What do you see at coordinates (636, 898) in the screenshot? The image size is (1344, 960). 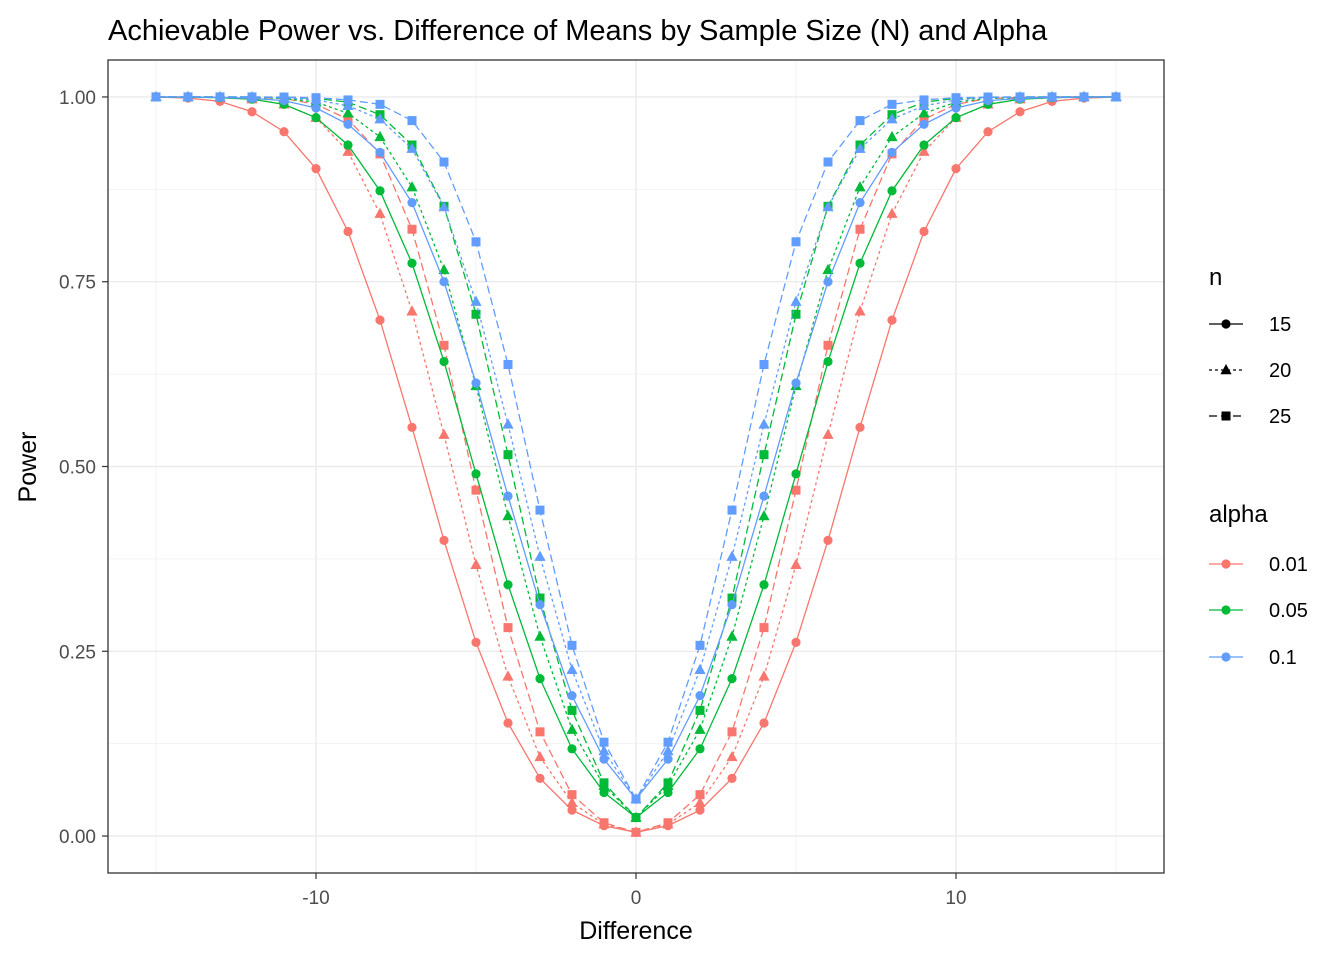 I see `x-tick-label-1: 0` at bounding box center [636, 898].